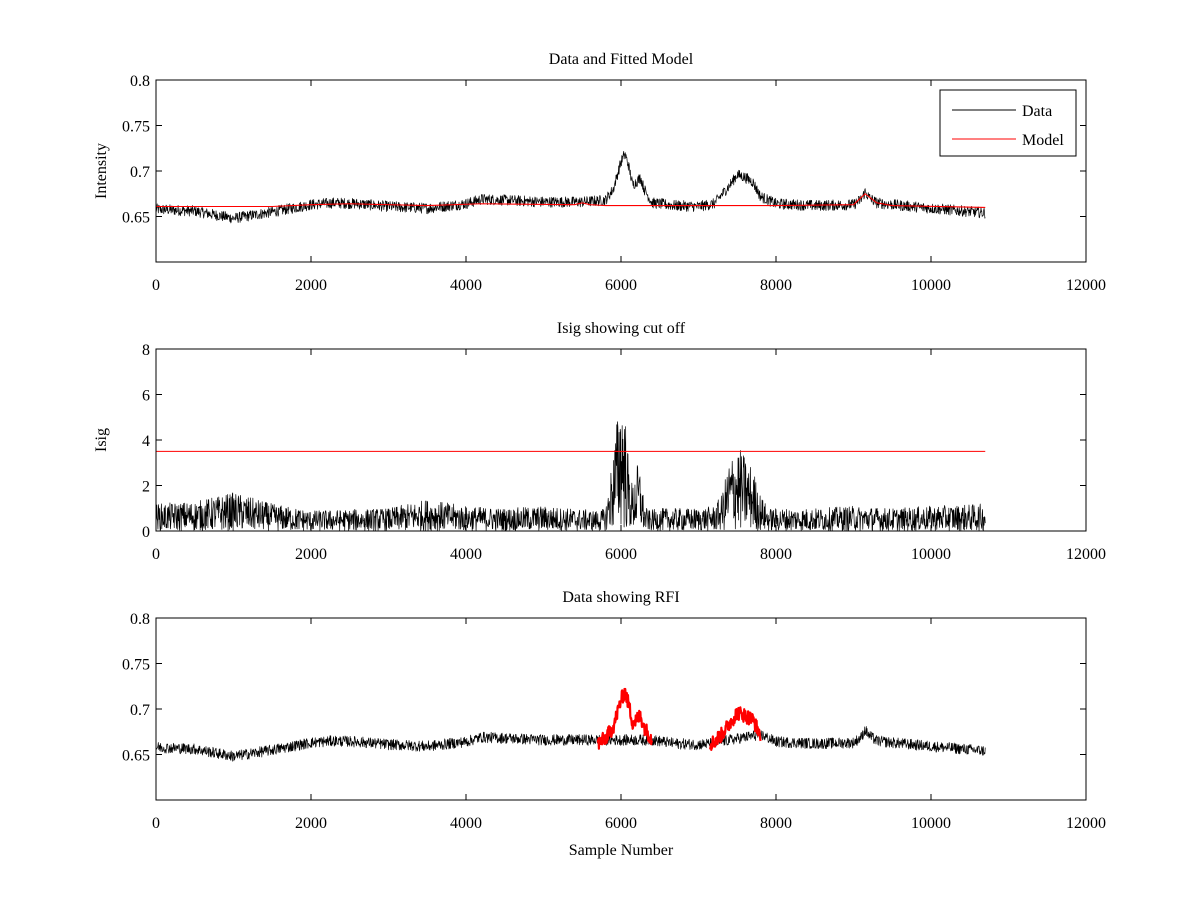  Describe the element at coordinates (620, 597) in the screenshot. I see `chart-title: Data showing RFI` at that location.